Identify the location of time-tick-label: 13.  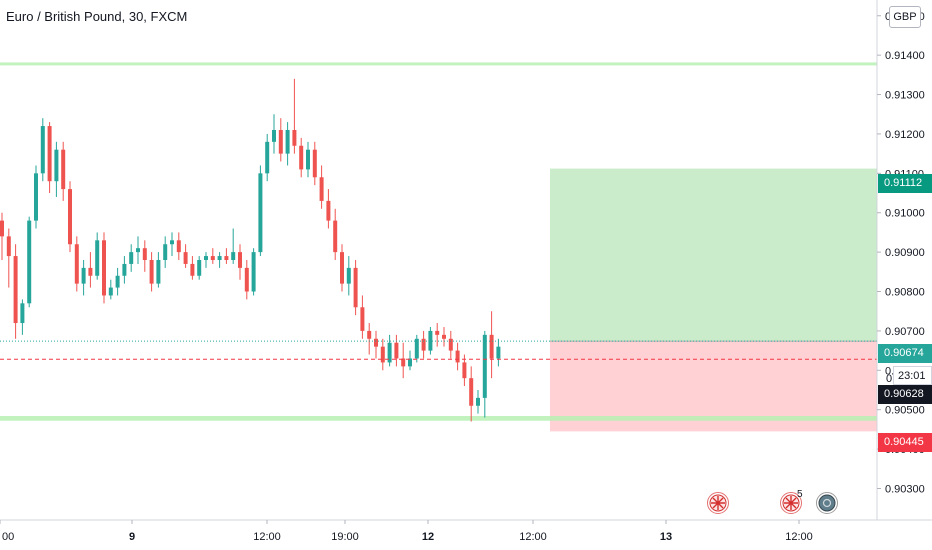
(666, 537).